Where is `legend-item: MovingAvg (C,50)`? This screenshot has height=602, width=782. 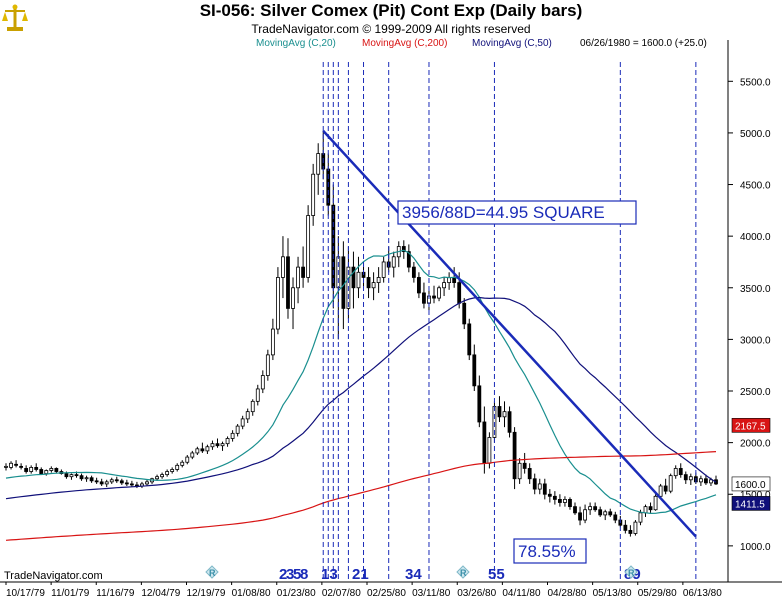 legend-item: MovingAvg (C,50) is located at coordinates (512, 43).